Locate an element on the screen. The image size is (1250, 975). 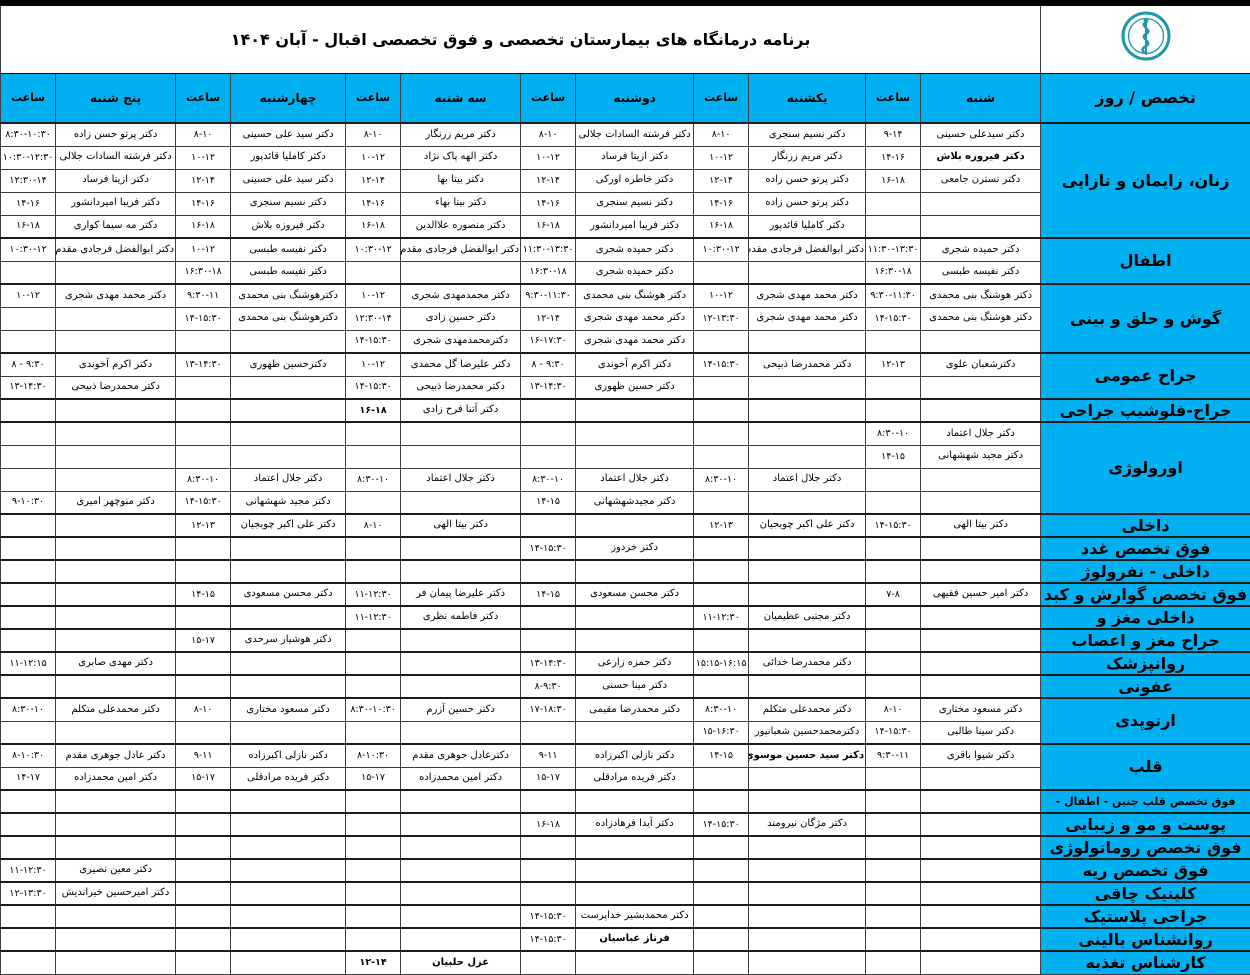
doctor-cell: دکتر بیتا الهی is located at coordinates (981, 525).